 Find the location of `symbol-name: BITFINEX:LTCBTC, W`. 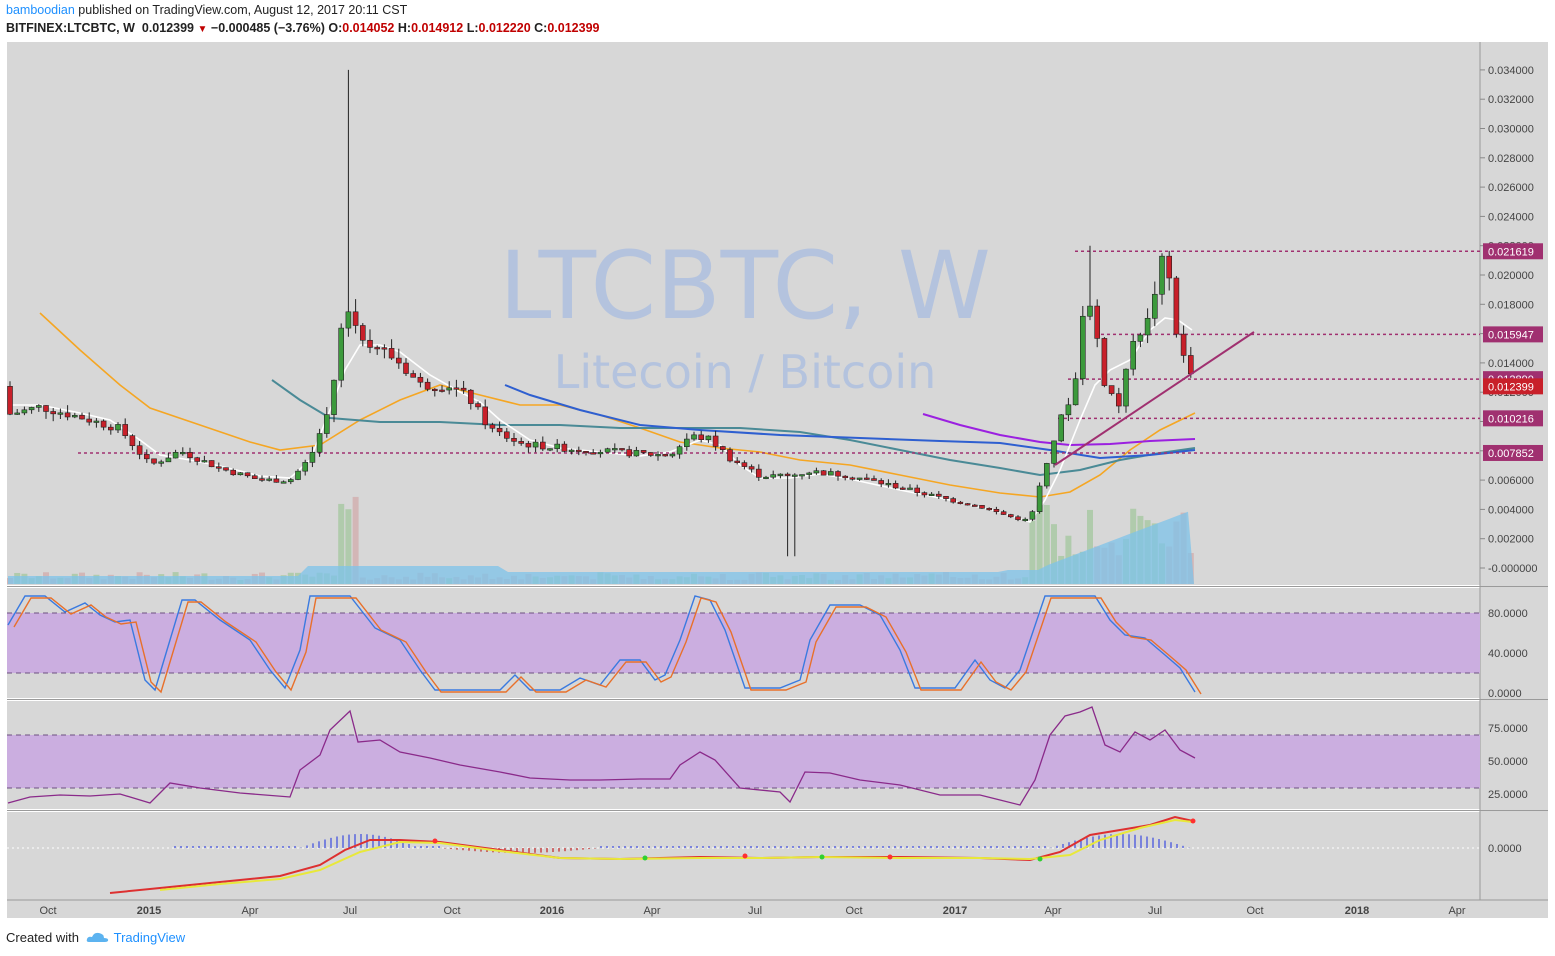

symbol-name: BITFINEX:LTCBTC, W is located at coordinates (70, 28).